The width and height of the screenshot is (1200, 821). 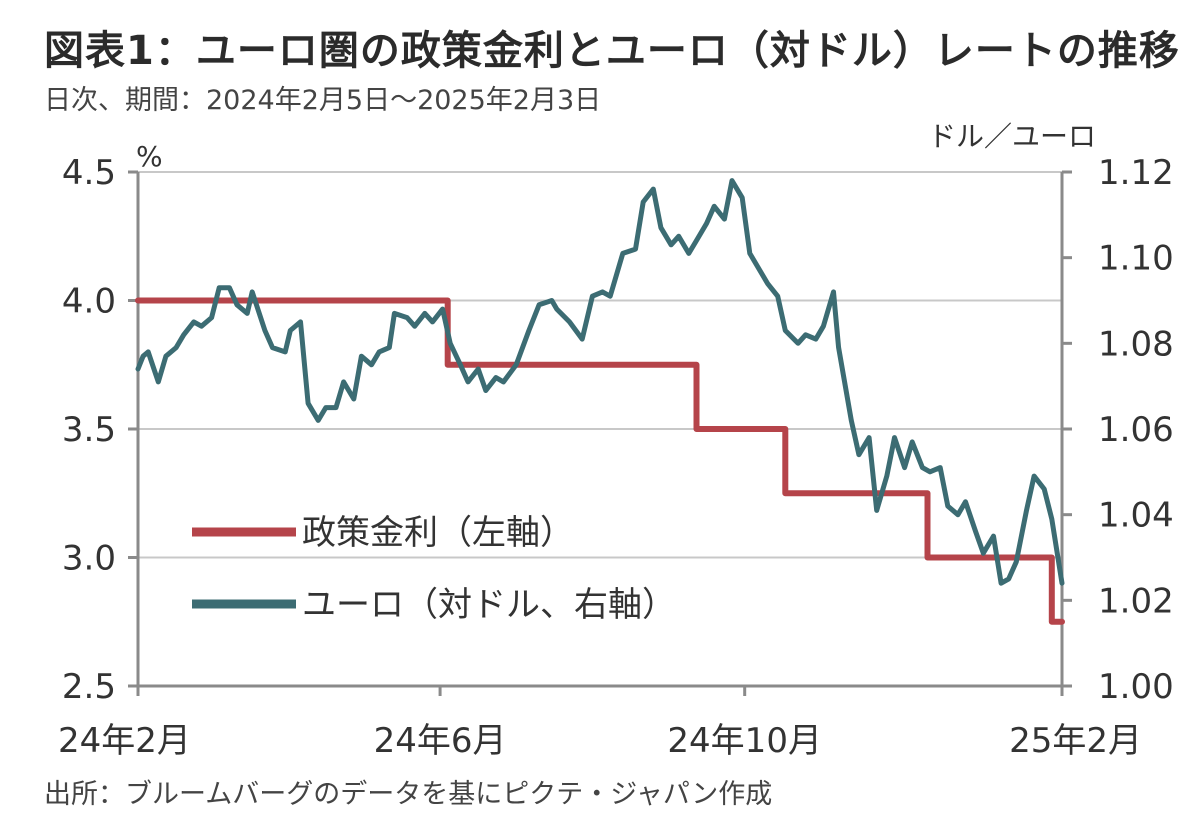 I want to click on legend-label: ユーロ（対ドル、右軸）, so click(x=489, y=605).